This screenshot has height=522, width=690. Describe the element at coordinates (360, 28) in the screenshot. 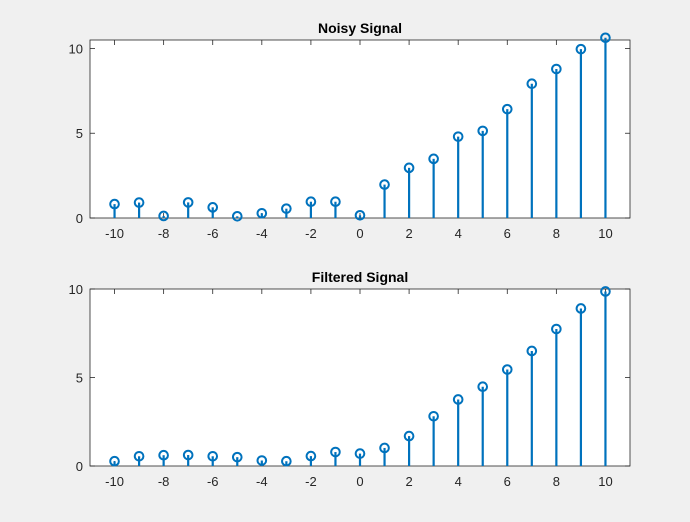

I see `chart-title: Noisy Signal` at that location.